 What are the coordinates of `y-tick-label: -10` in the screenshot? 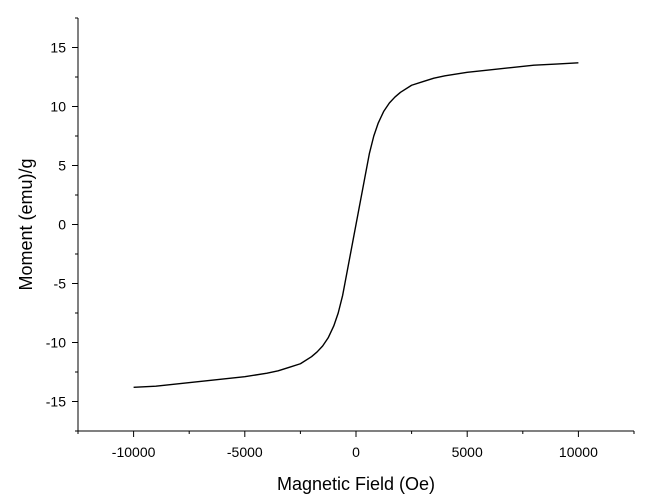 It's located at (56, 343).